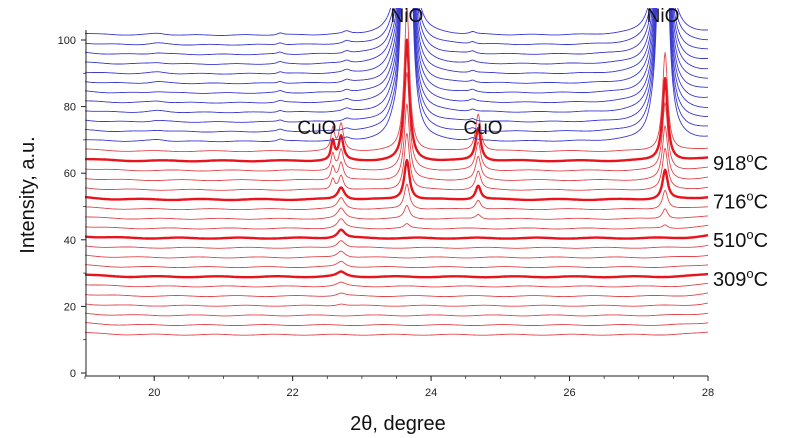  What do you see at coordinates (740, 162) in the screenshot?
I see `temperature-label: 918oC` at bounding box center [740, 162].